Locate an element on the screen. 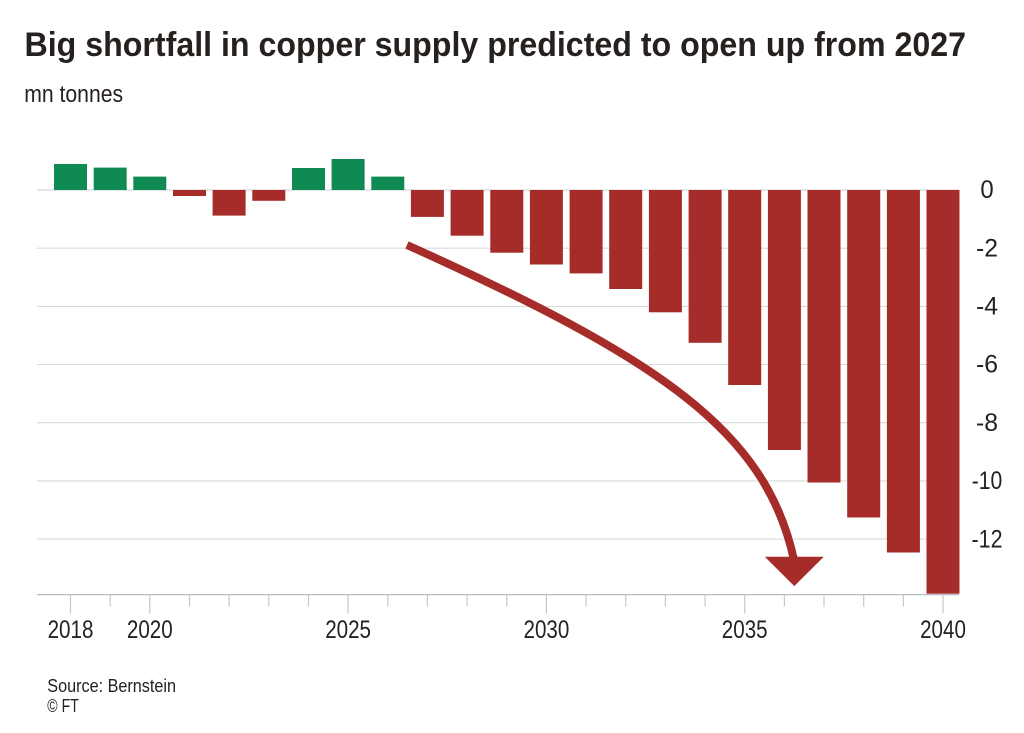 Image resolution: width=1024 pixels, height=733 pixels. svg-text: 2025 is located at coordinates (348, 630).